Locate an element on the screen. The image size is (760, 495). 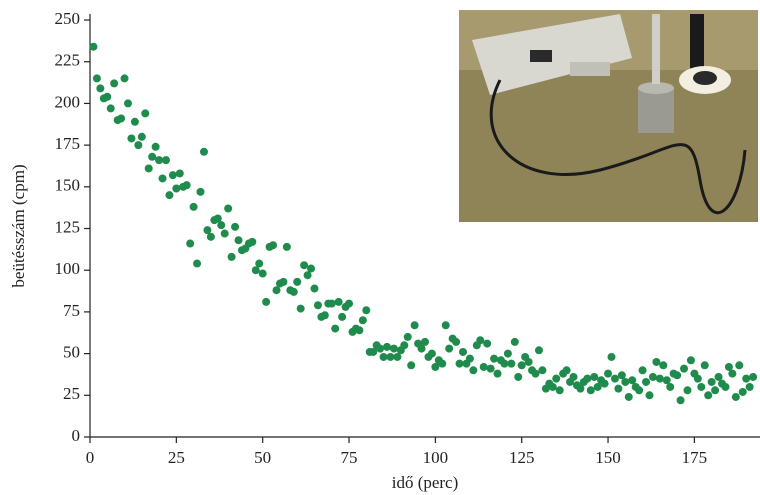
x-axis-label: idő (perc) is located at coordinates (425, 482).